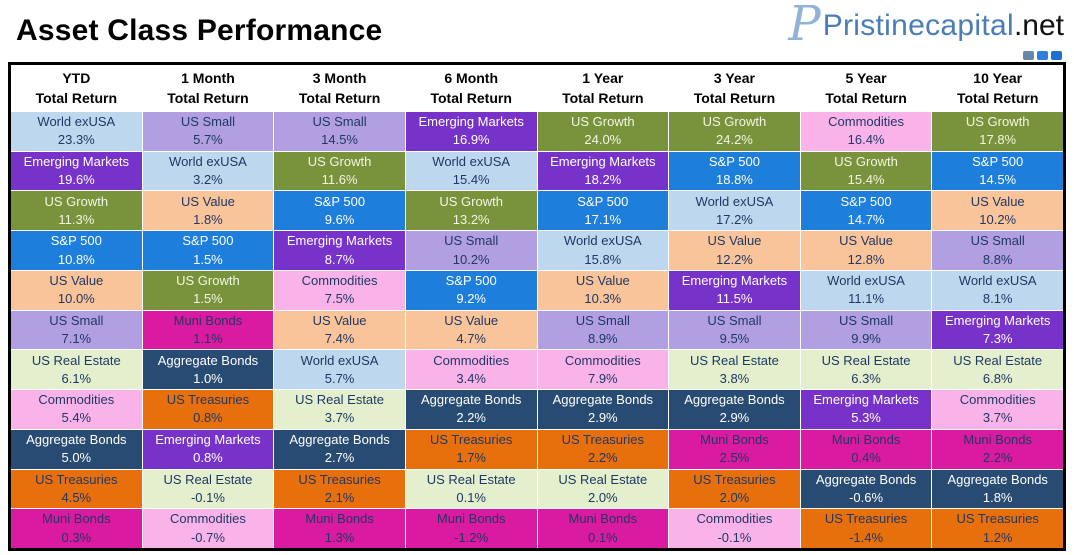 The height and width of the screenshot is (555, 1074). Describe the element at coordinates (471, 370) in the screenshot. I see `asset-cell: Commodities 3.4%` at that location.